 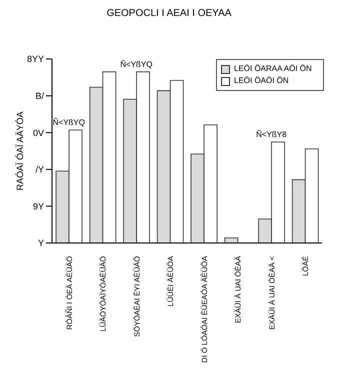 I want to click on y-axis-title: RAÓAÏ ÓAÏ AÄYÓA, so click(x=20, y=151).